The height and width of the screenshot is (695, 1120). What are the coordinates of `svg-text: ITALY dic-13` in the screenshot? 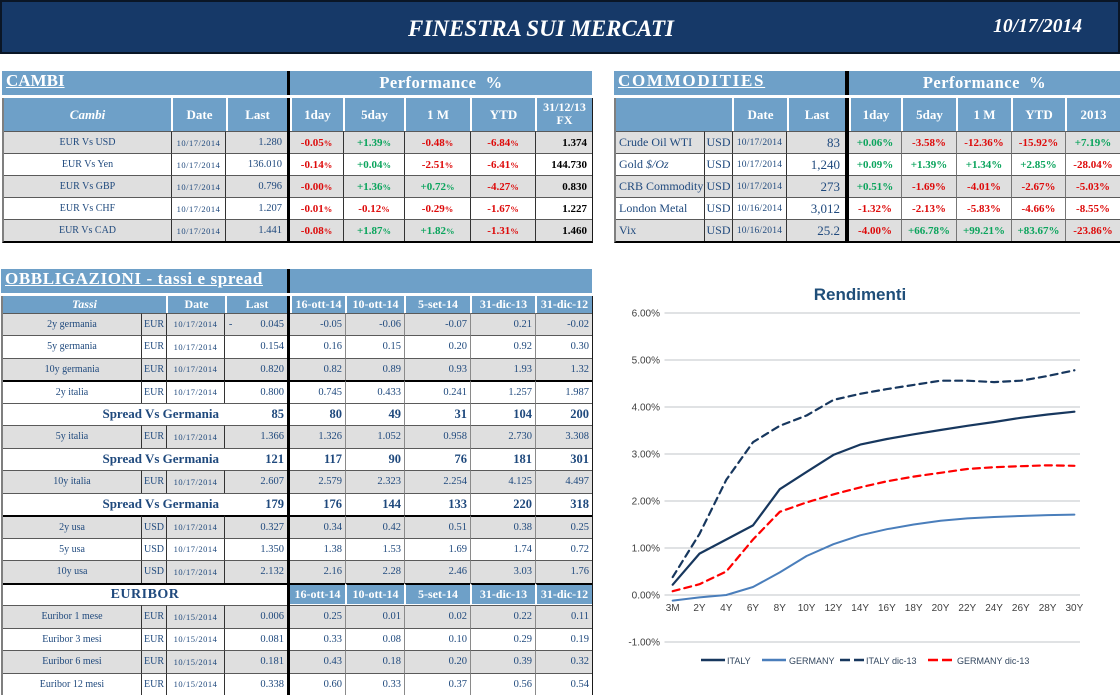 It's located at (891, 661).